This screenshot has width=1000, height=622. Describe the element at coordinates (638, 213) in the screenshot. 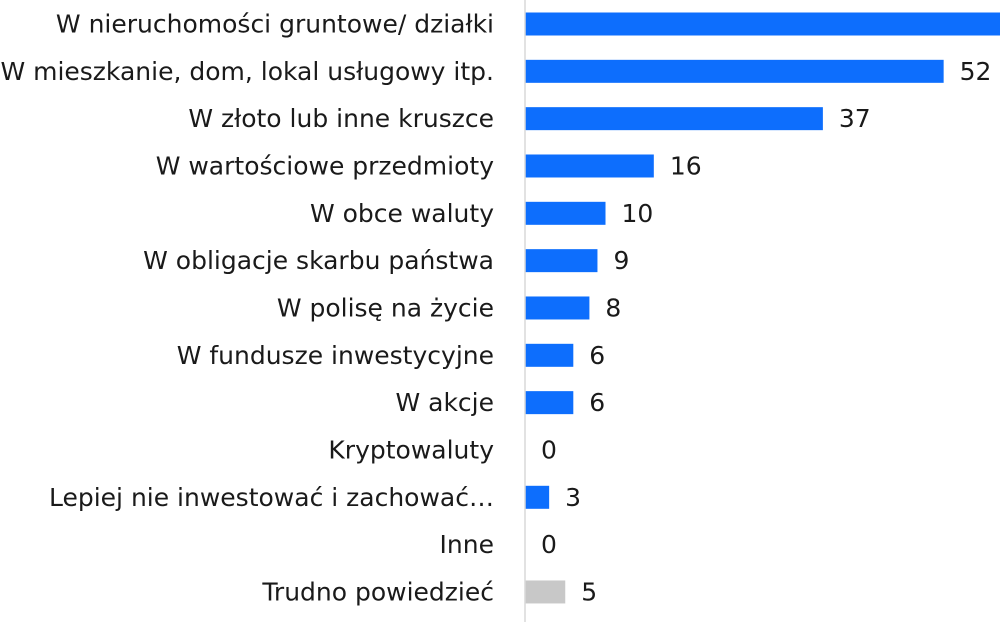

I see `value-label: 10` at that location.